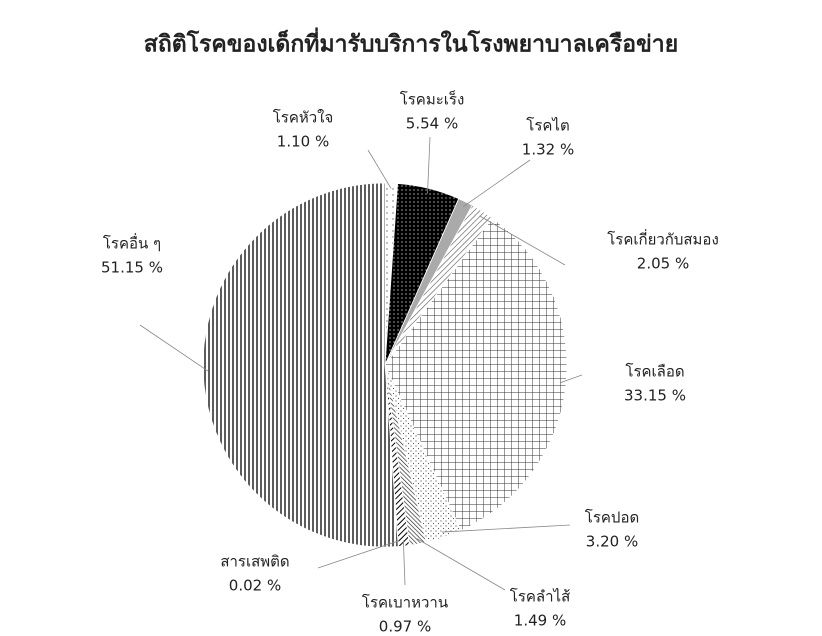 The image size is (822, 636). Describe the element at coordinates (132, 243) in the screenshot. I see `slice-label: โรคอื่น ๆ` at that location.